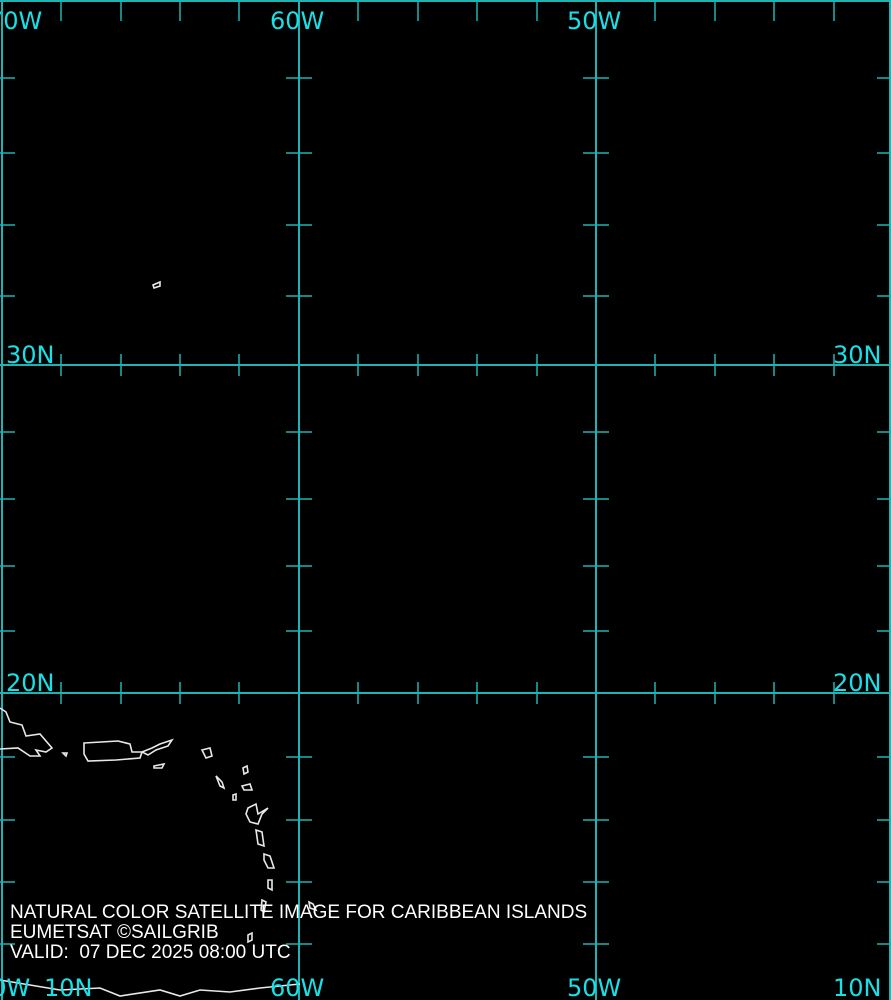 The image size is (891, 1000). I want to click on caption-valid-time: VALID: 07 DEC 2025 08:00 UTC, so click(150, 952).